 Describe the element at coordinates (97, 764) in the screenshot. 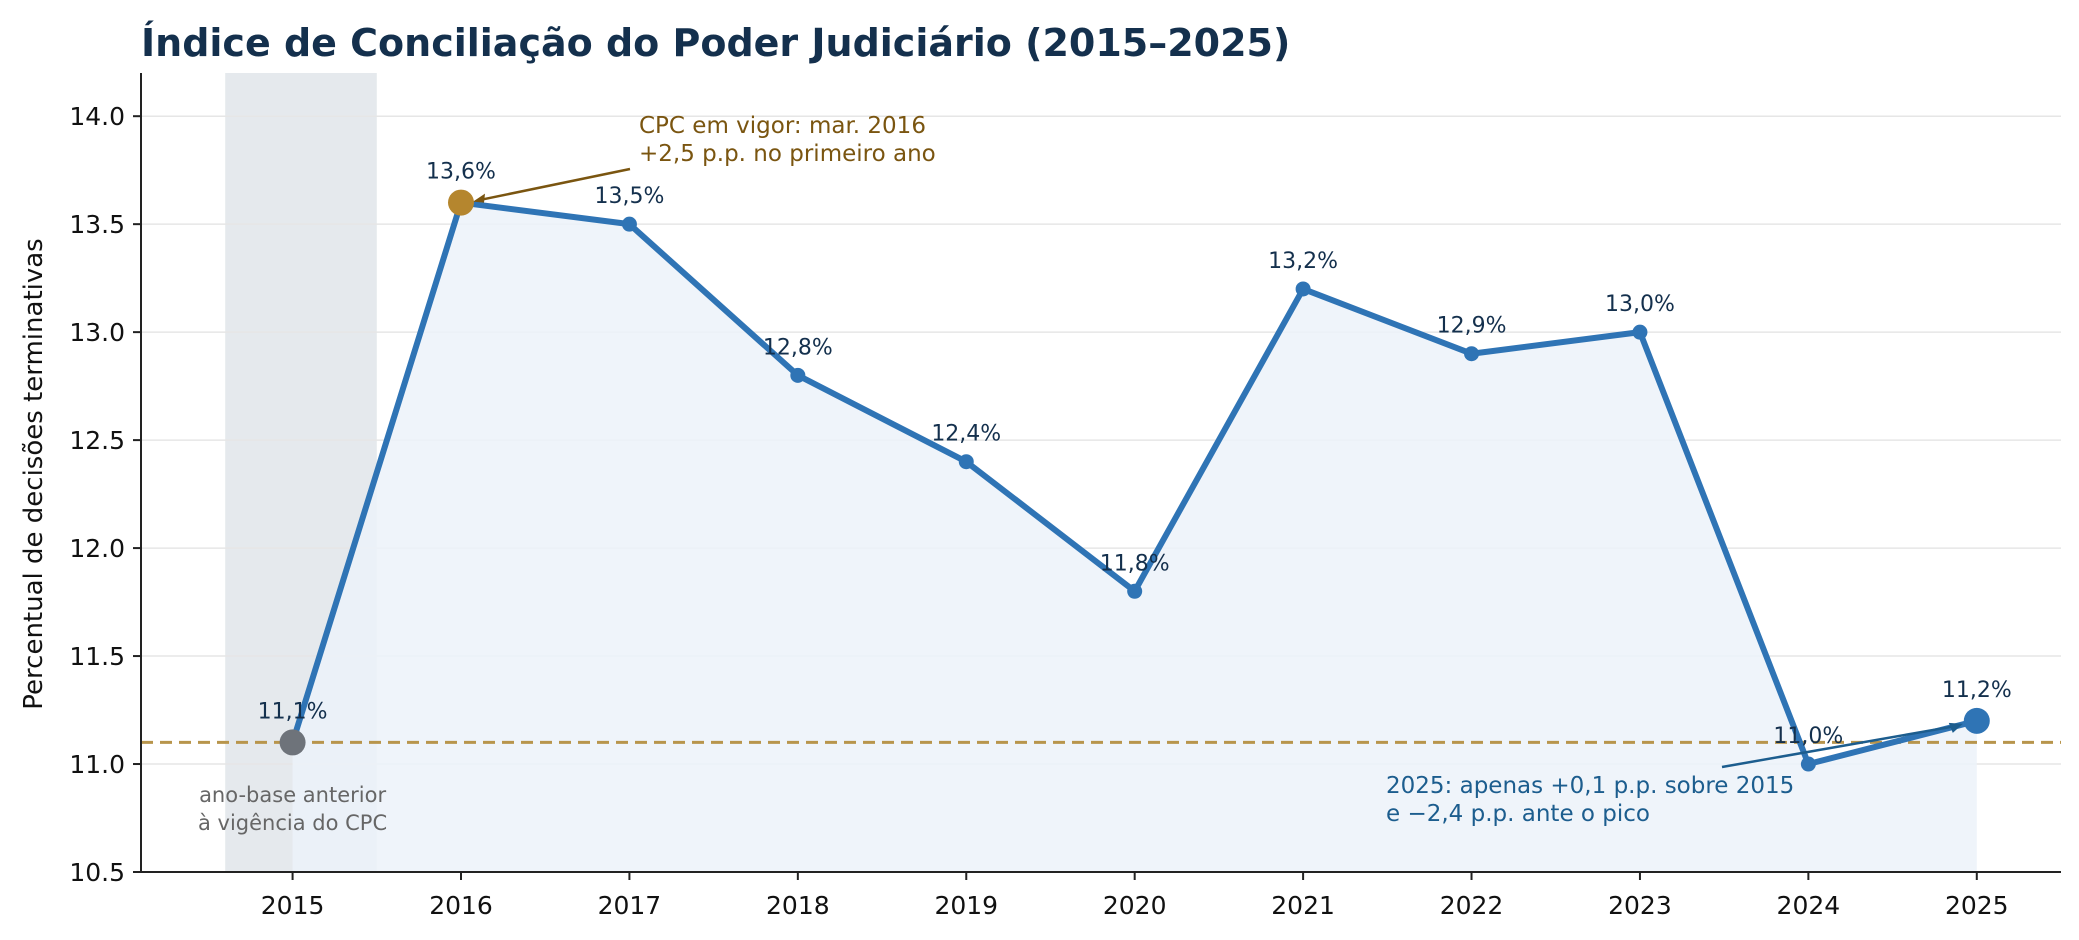

I see `y-tick-label-1: 11.0` at that location.